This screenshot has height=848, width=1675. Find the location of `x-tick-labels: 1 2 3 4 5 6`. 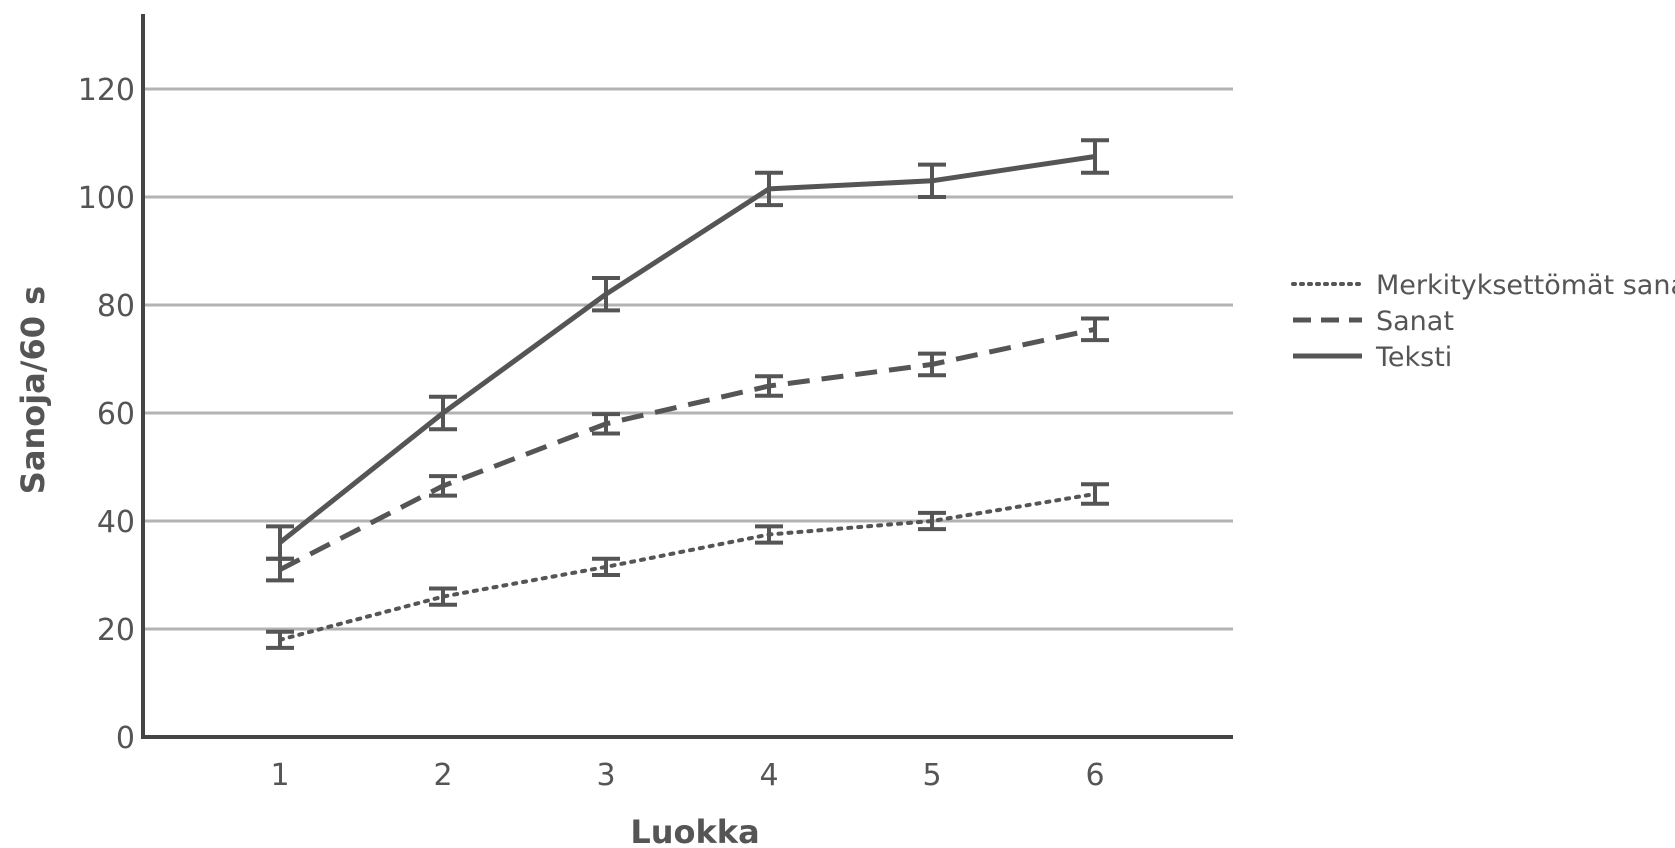

x-tick-labels: 1 2 3 4 5 6 is located at coordinates (687, 775).